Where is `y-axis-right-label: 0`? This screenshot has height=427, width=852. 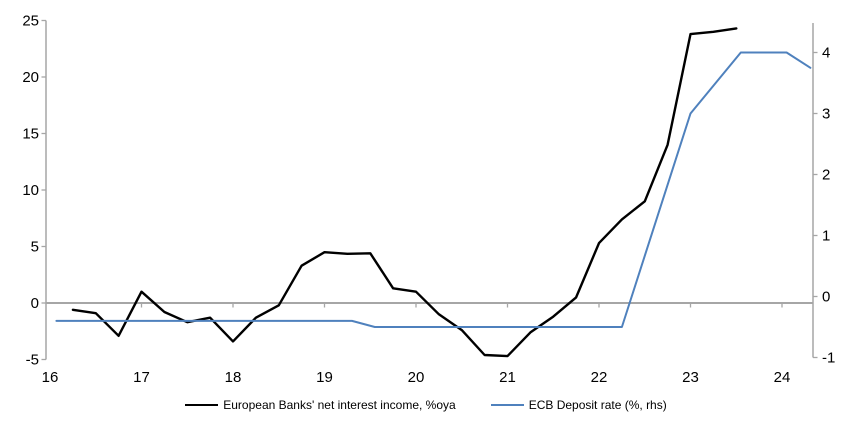
y-axis-right-label: 0 is located at coordinates (826, 297).